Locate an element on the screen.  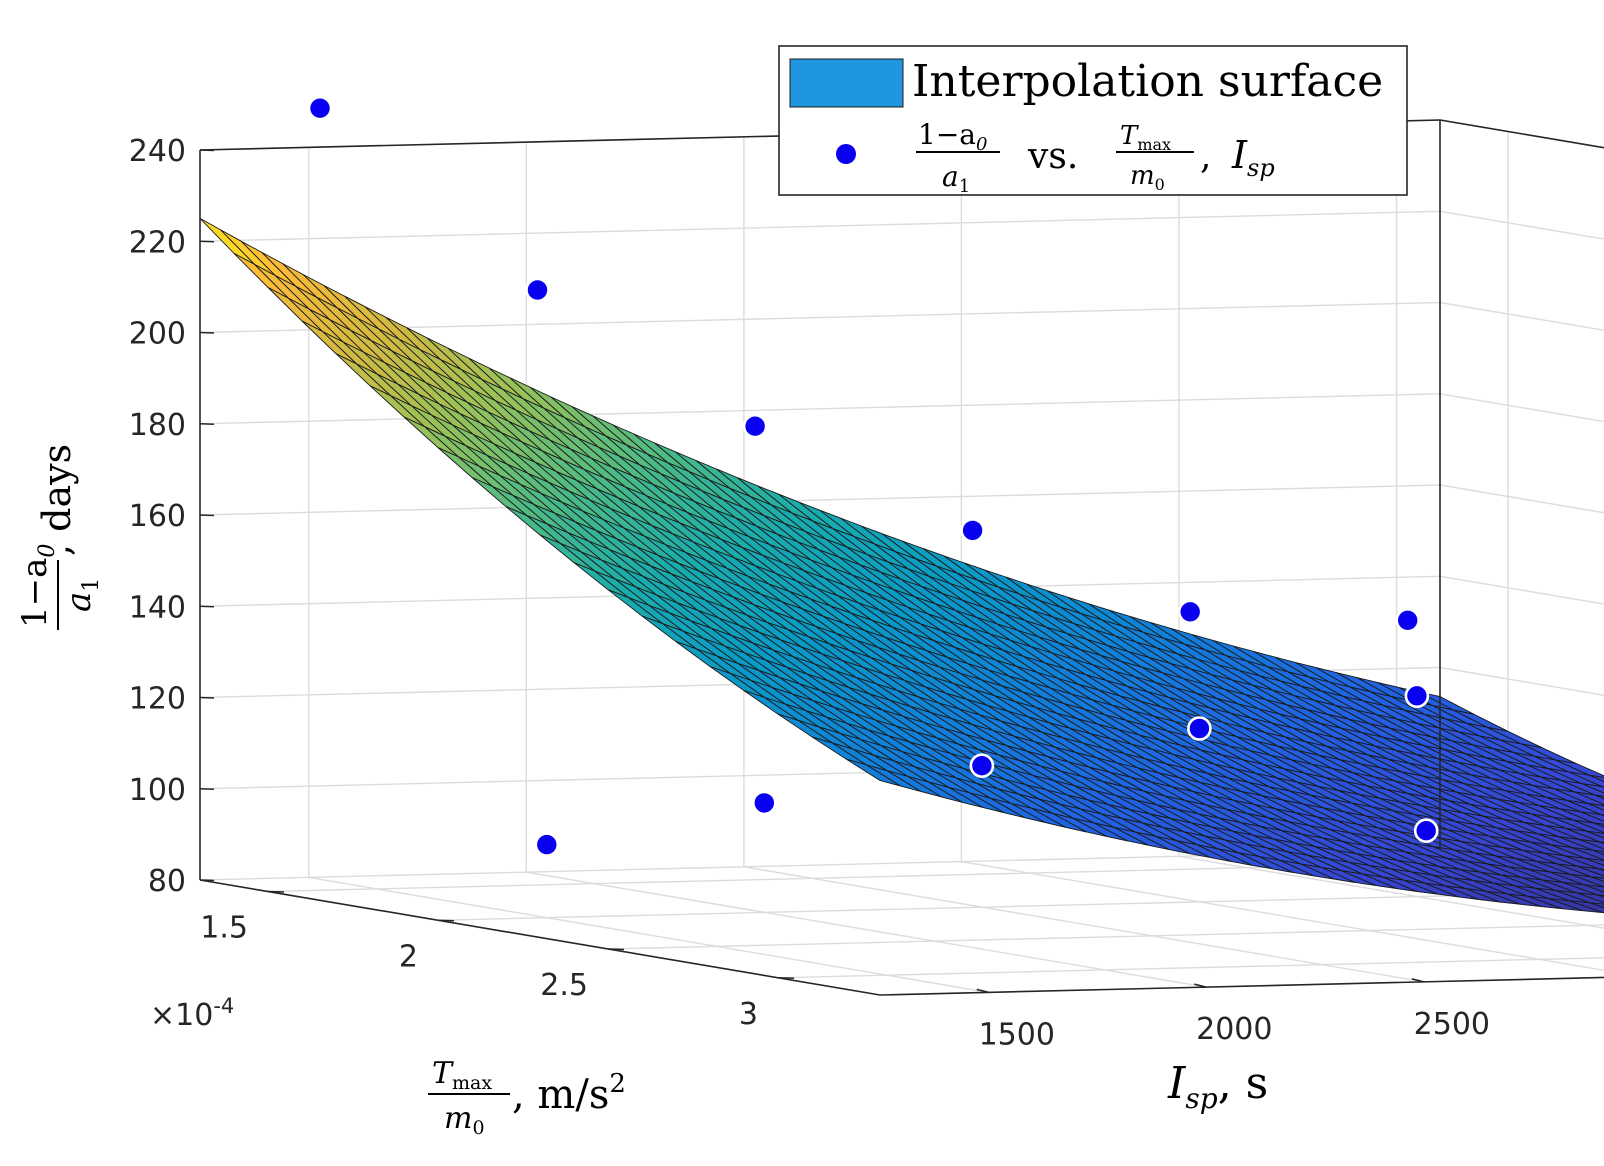
x-exponent: ×10⁻⁴ is located at coordinates (192, 1013).